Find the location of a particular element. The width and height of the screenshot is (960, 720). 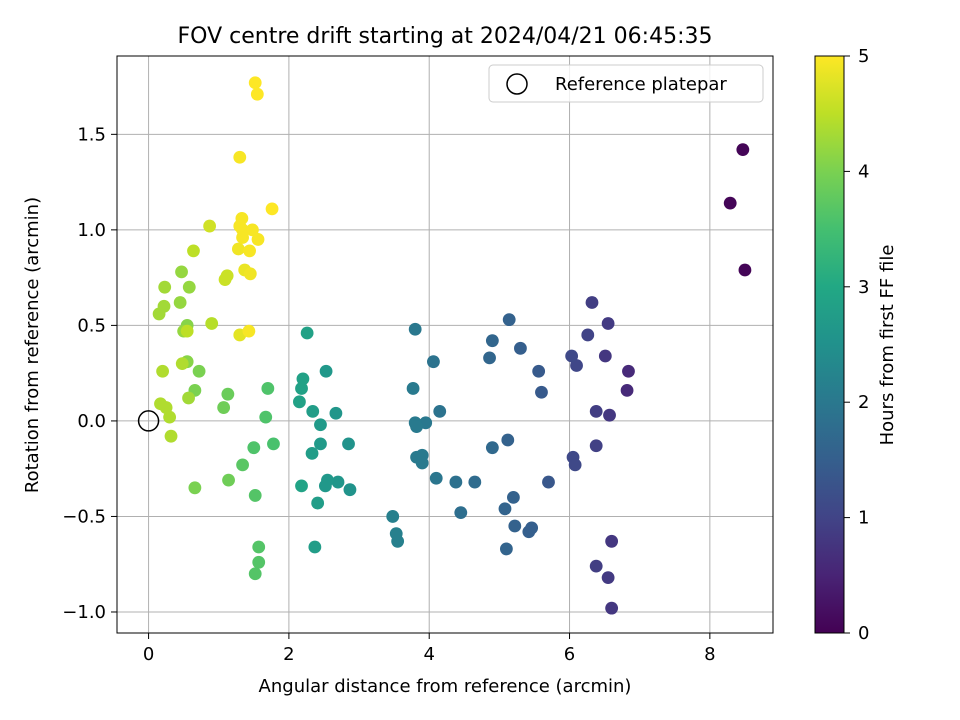

legend-box is located at coordinates (626, 83).